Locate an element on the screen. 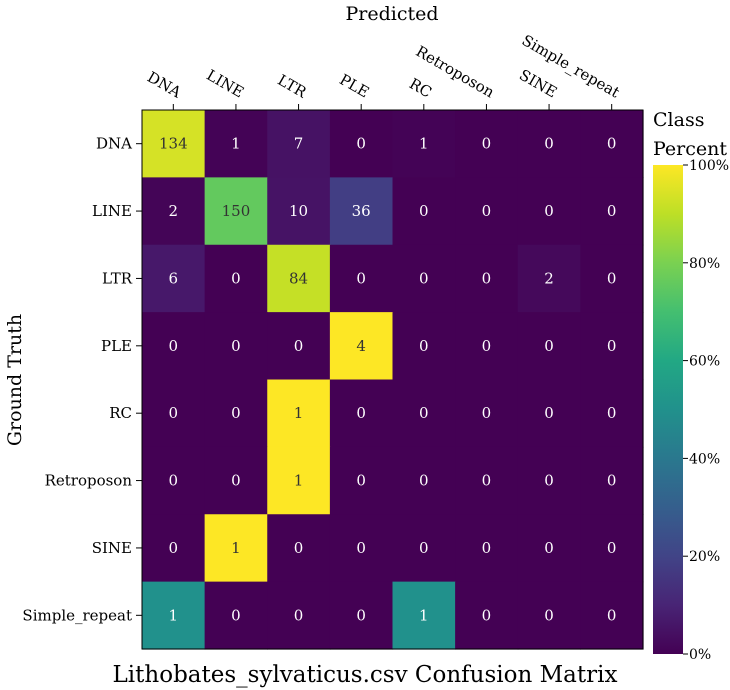  cell-value-label: 4 is located at coordinates (361, 346).